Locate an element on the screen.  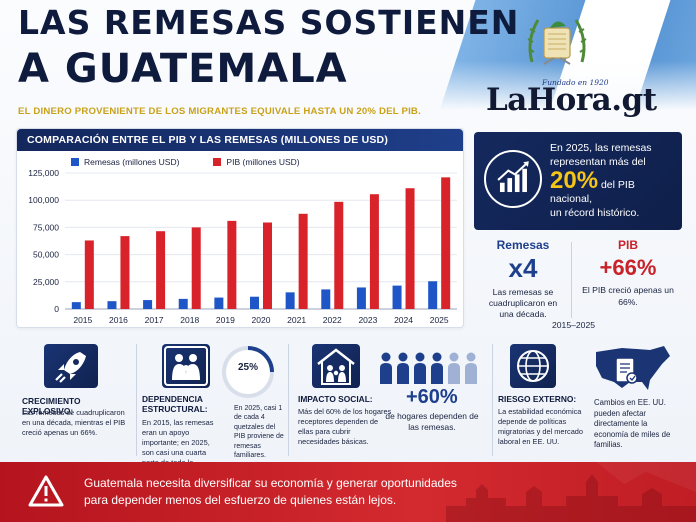
x-tick-label: 2021 is located at coordinates (296, 320).